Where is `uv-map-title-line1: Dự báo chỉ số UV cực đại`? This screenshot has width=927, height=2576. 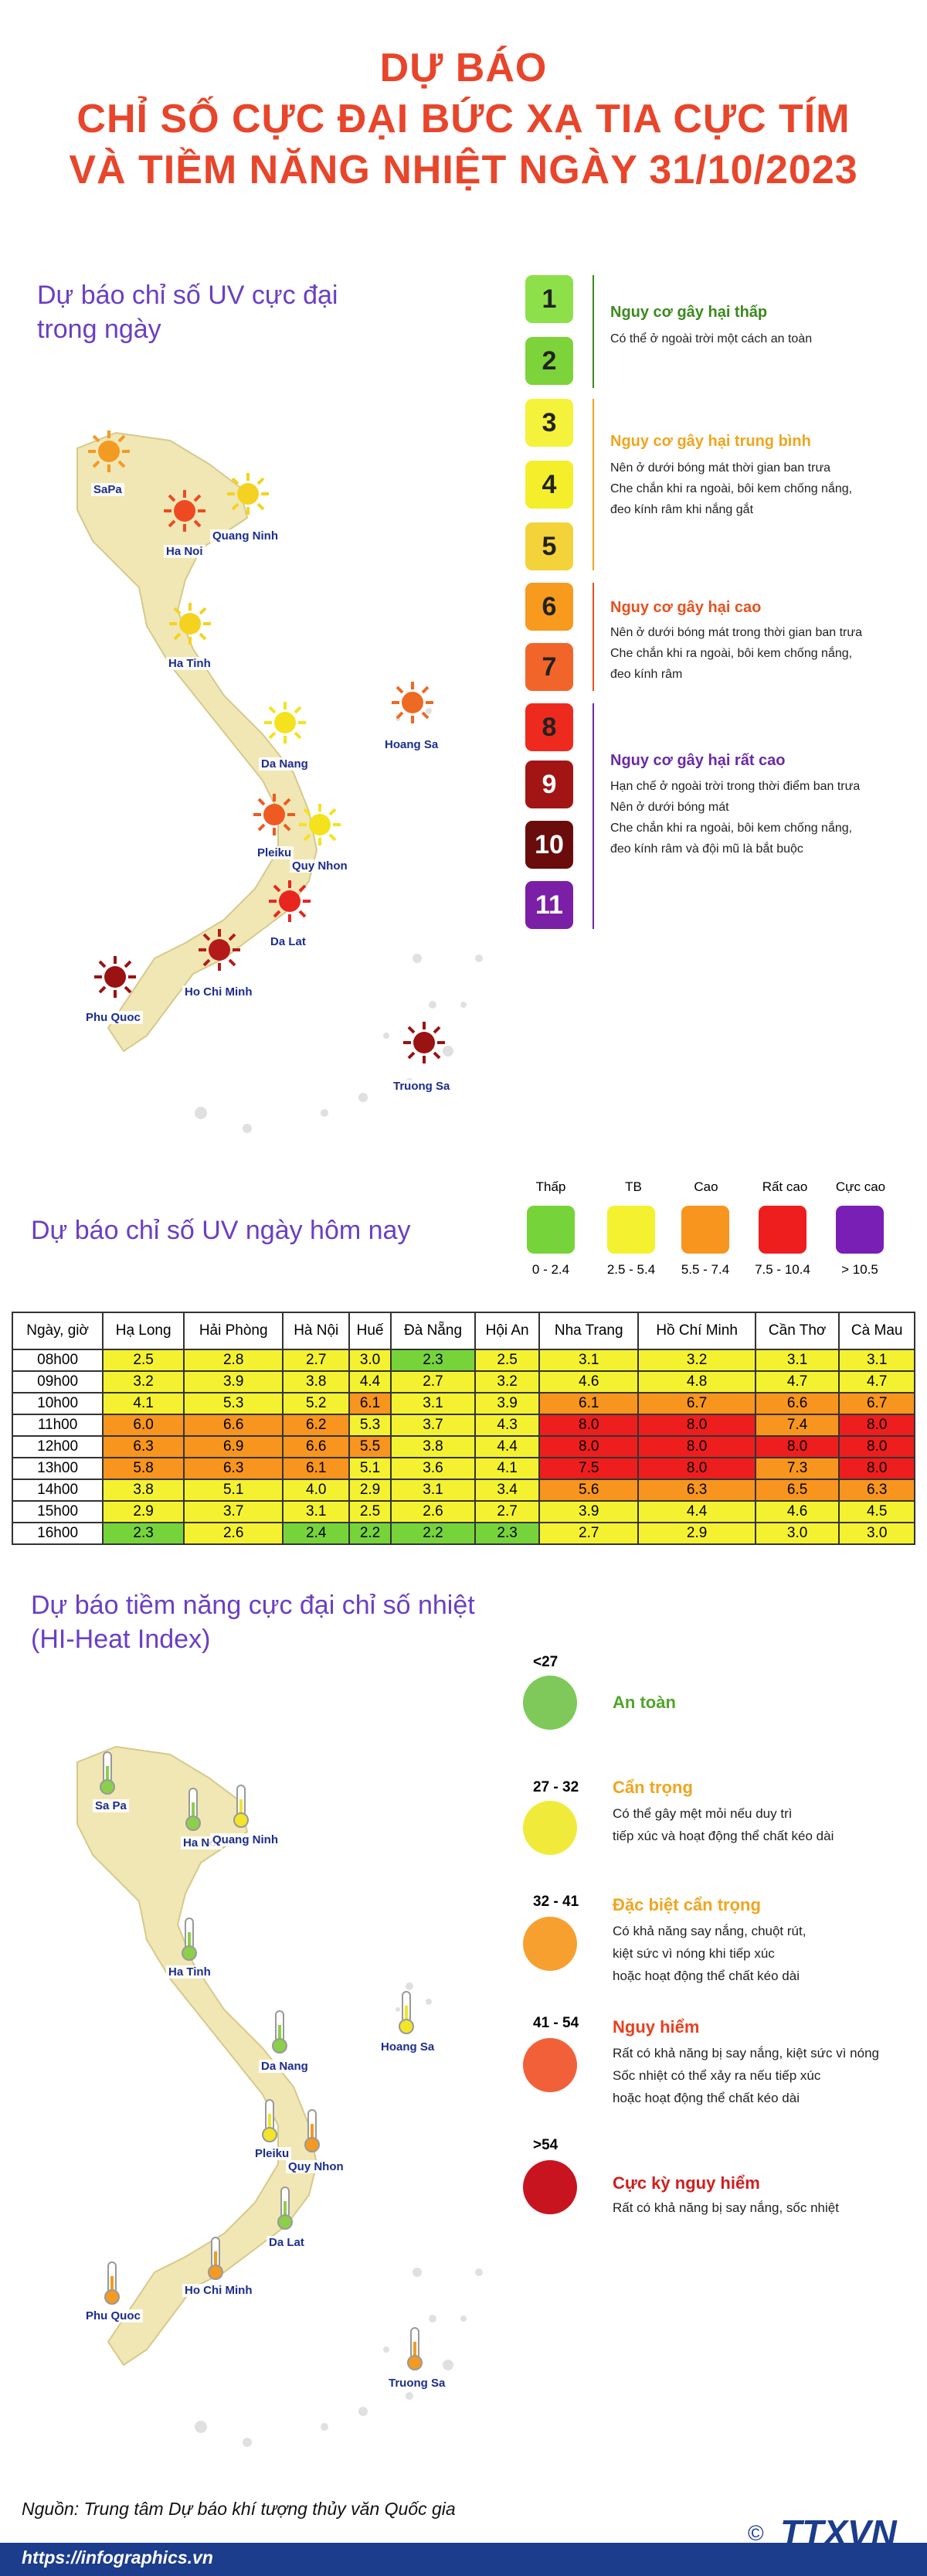
uv-map-title-line1: Dự báo chỉ số UV cực đại is located at coordinates (187, 295).